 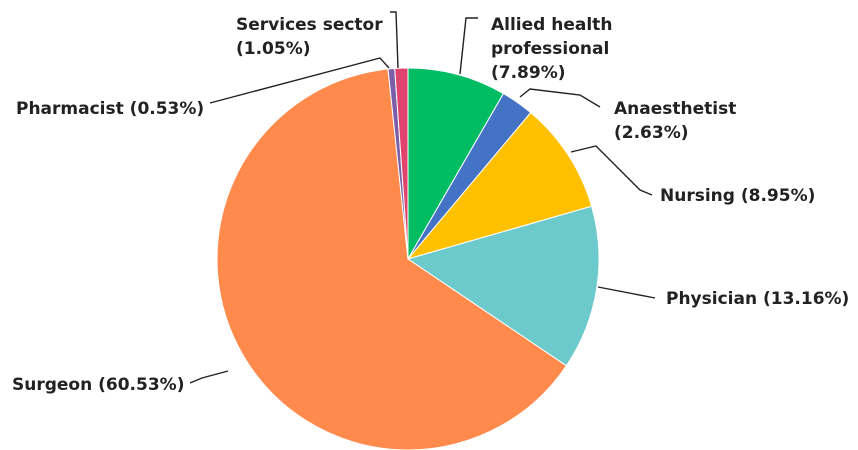 I want to click on label-line: Nursing (8.95%), so click(x=737, y=196).